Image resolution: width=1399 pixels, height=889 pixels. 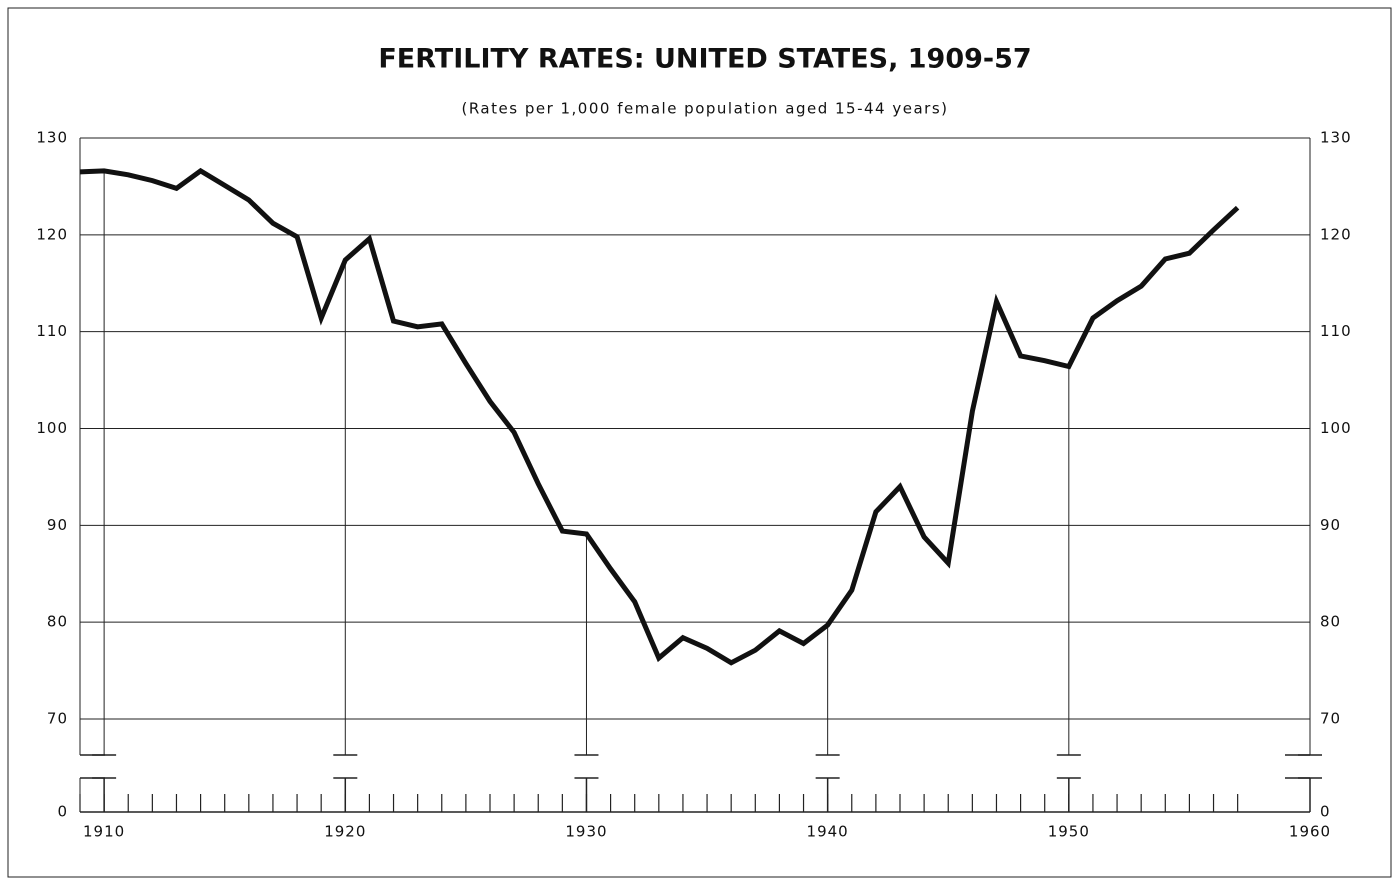 What do you see at coordinates (62, 812) in the screenshot?
I see `y-tick-label: 0` at bounding box center [62, 812].